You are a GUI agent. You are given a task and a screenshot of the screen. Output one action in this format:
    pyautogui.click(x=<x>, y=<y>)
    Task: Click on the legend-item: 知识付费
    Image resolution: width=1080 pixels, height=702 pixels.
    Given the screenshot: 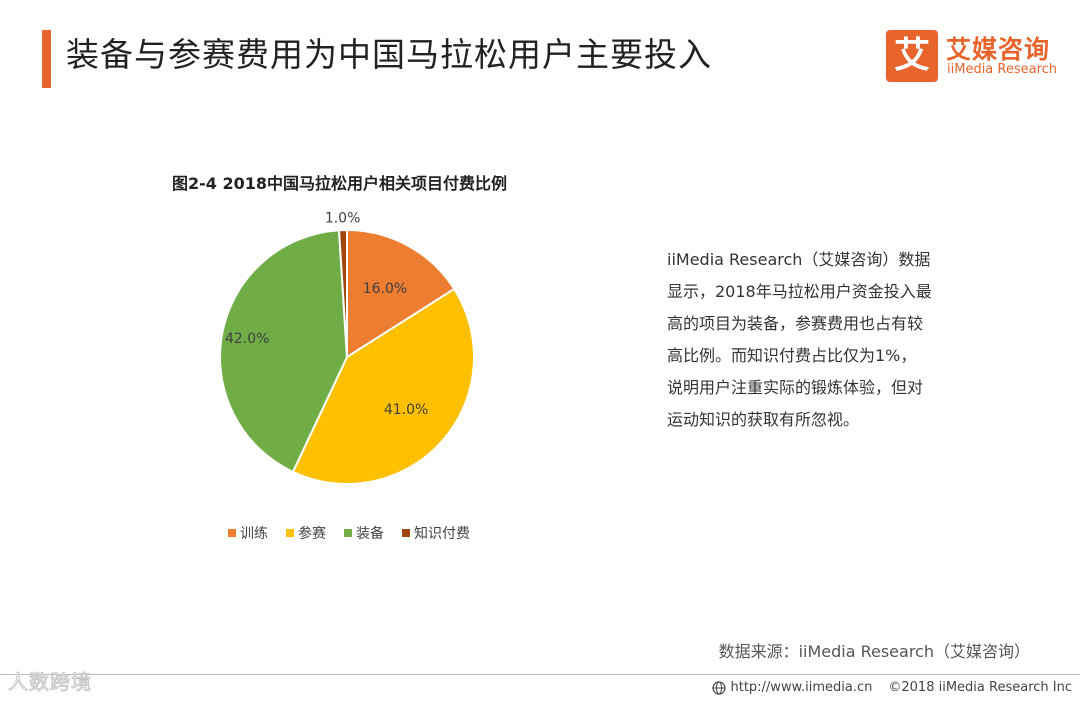 What is the action you would take?
    pyautogui.click(x=436, y=533)
    